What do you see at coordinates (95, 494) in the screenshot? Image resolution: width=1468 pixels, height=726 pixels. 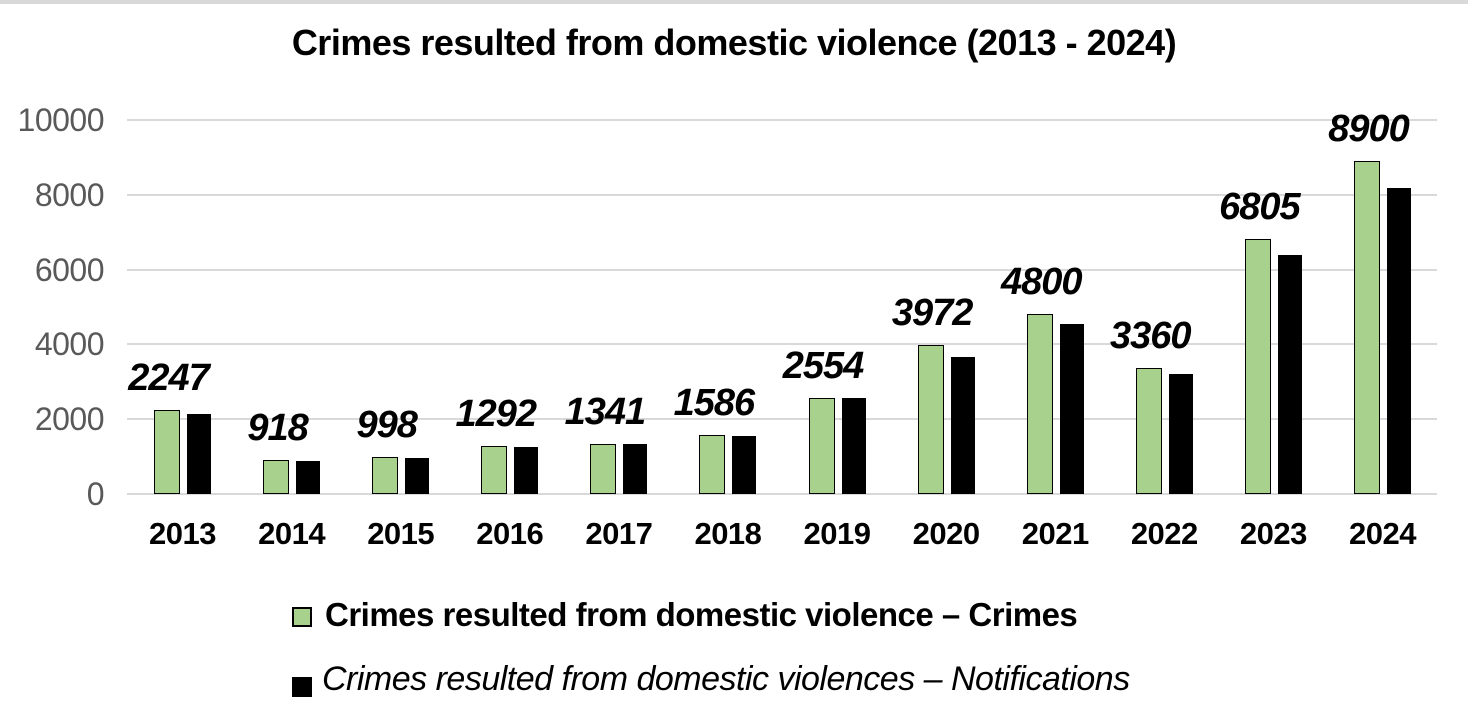 I see `y-axis-tick-label: 0` at bounding box center [95, 494].